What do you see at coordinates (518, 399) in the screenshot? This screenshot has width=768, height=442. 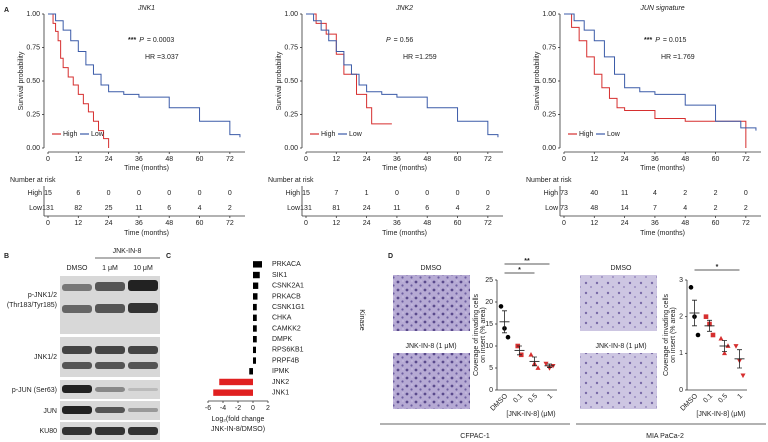 I see `x-tick-label: 0.1` at bounding box center [518, 399].